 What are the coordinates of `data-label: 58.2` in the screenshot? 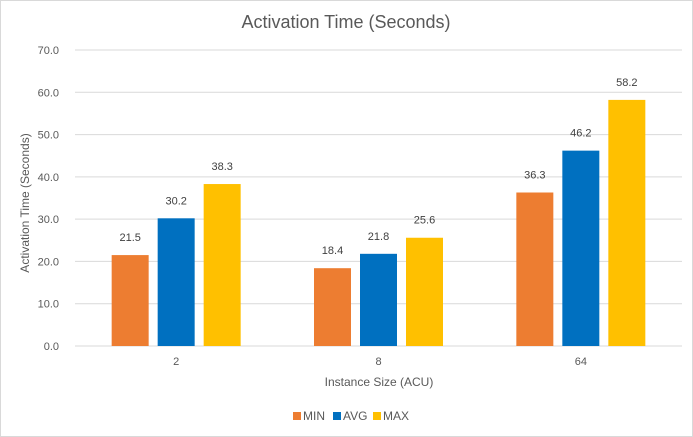 It's located at (626, 83).